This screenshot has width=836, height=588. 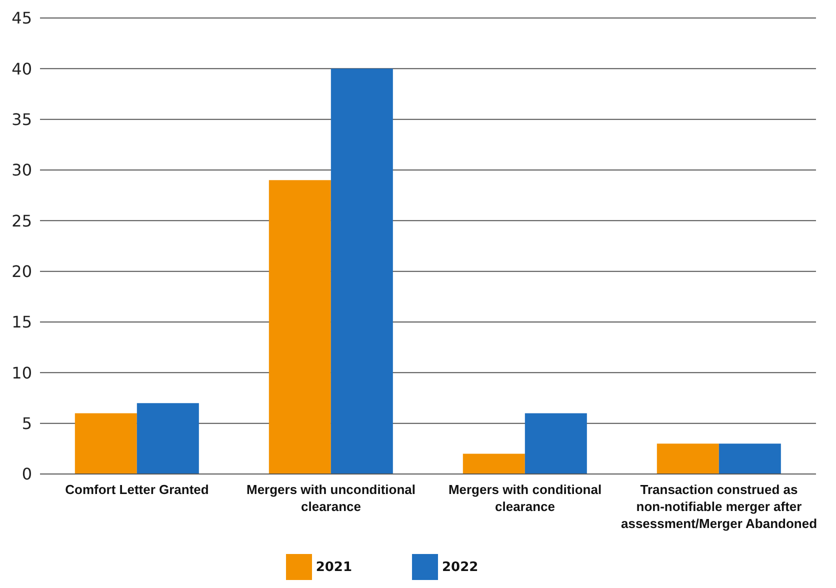 What do you see at coordinates (22, 18) in the screenshot?
I see `y-tick-label: 45` at bounding box center [22, 18].